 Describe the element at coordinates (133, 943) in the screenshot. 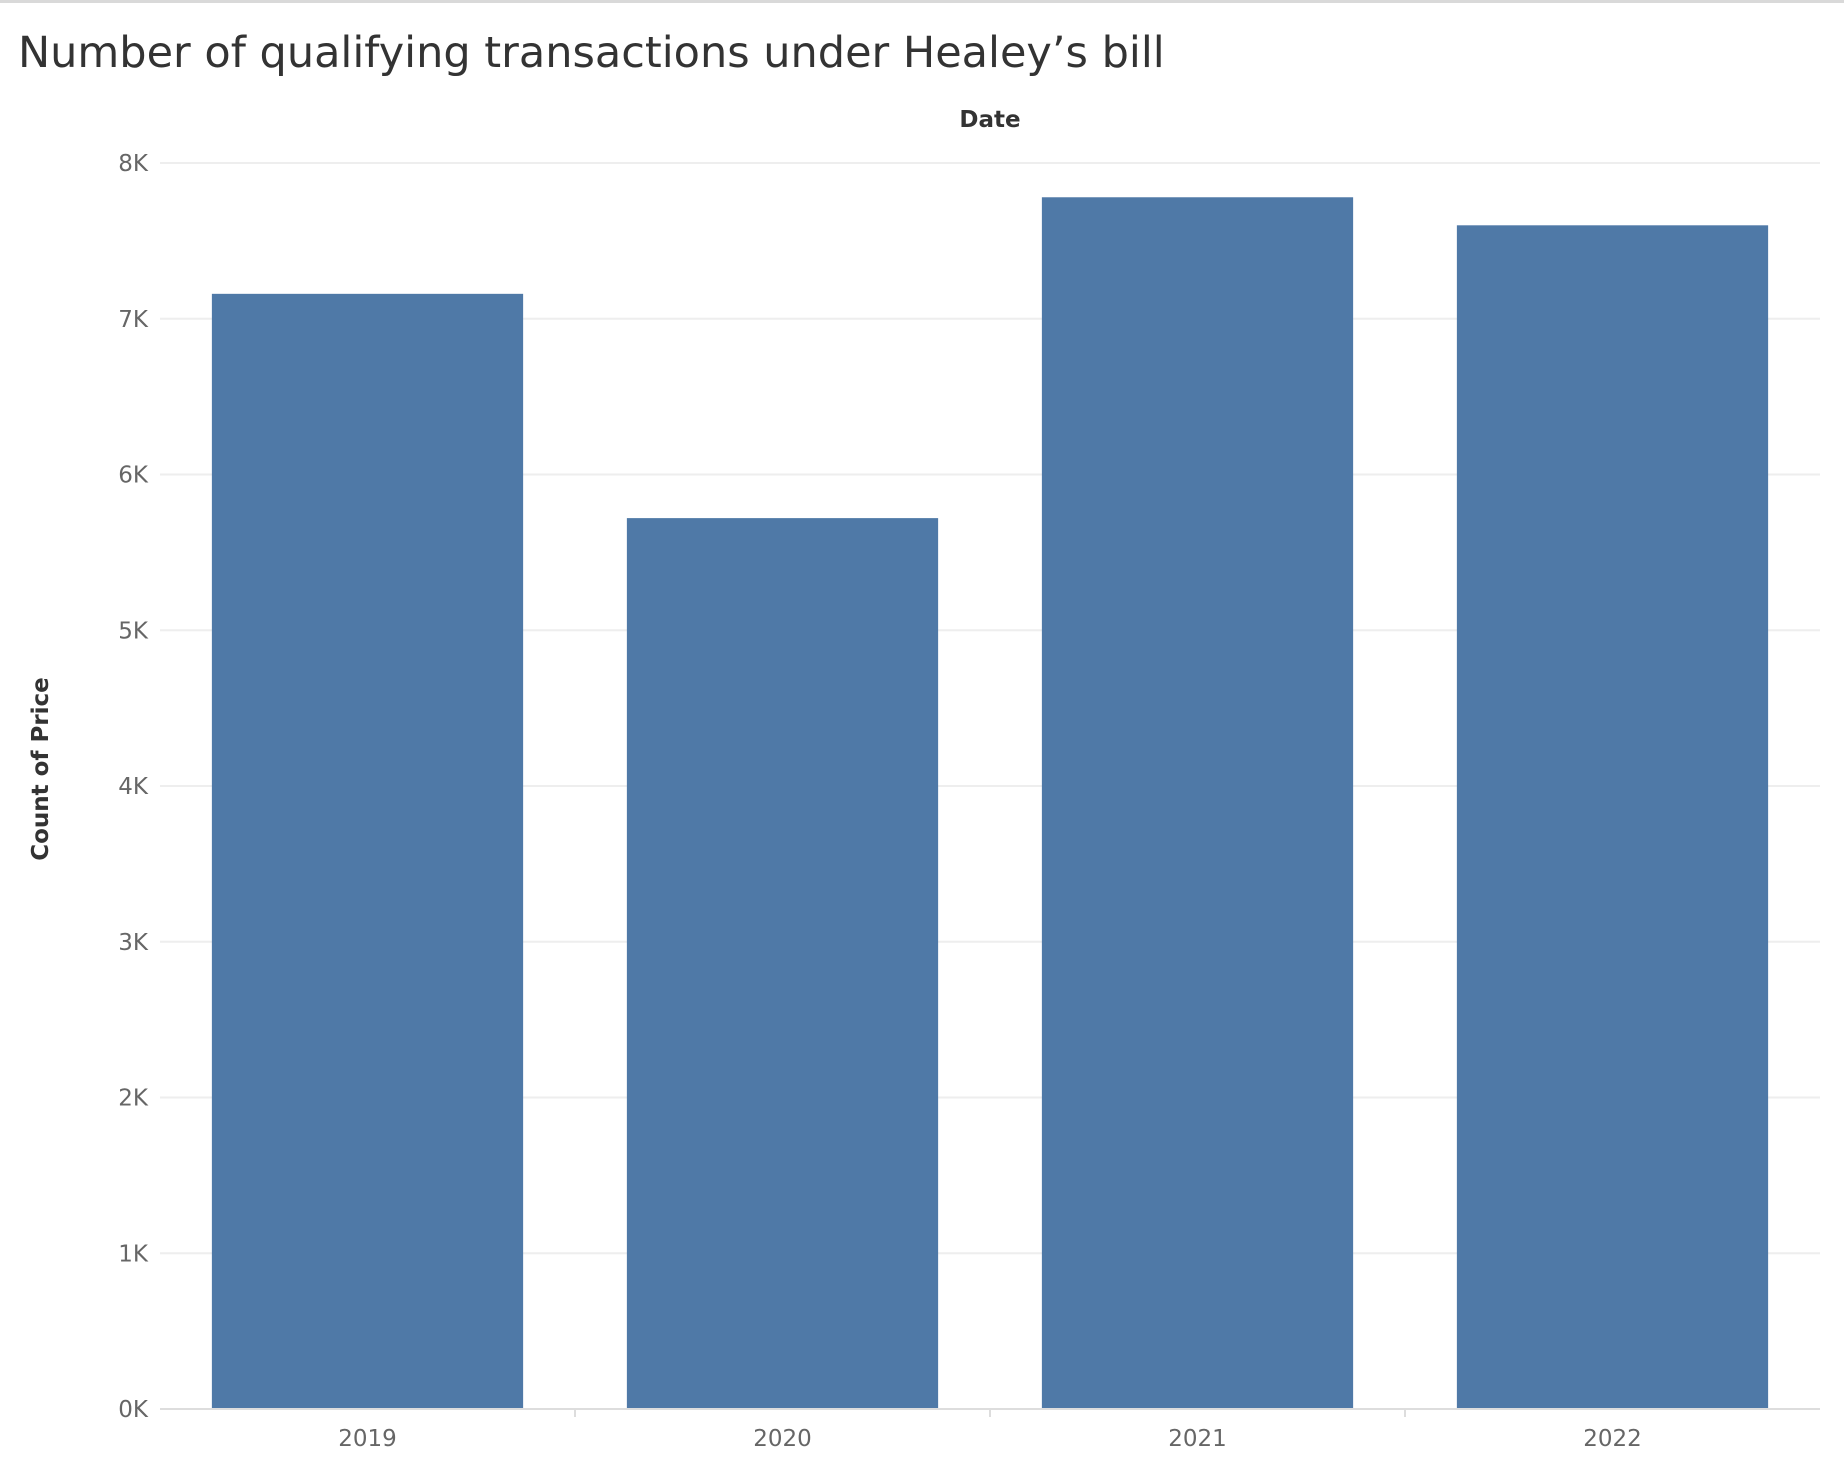

I see `y-tick-label: 3K` at that location.